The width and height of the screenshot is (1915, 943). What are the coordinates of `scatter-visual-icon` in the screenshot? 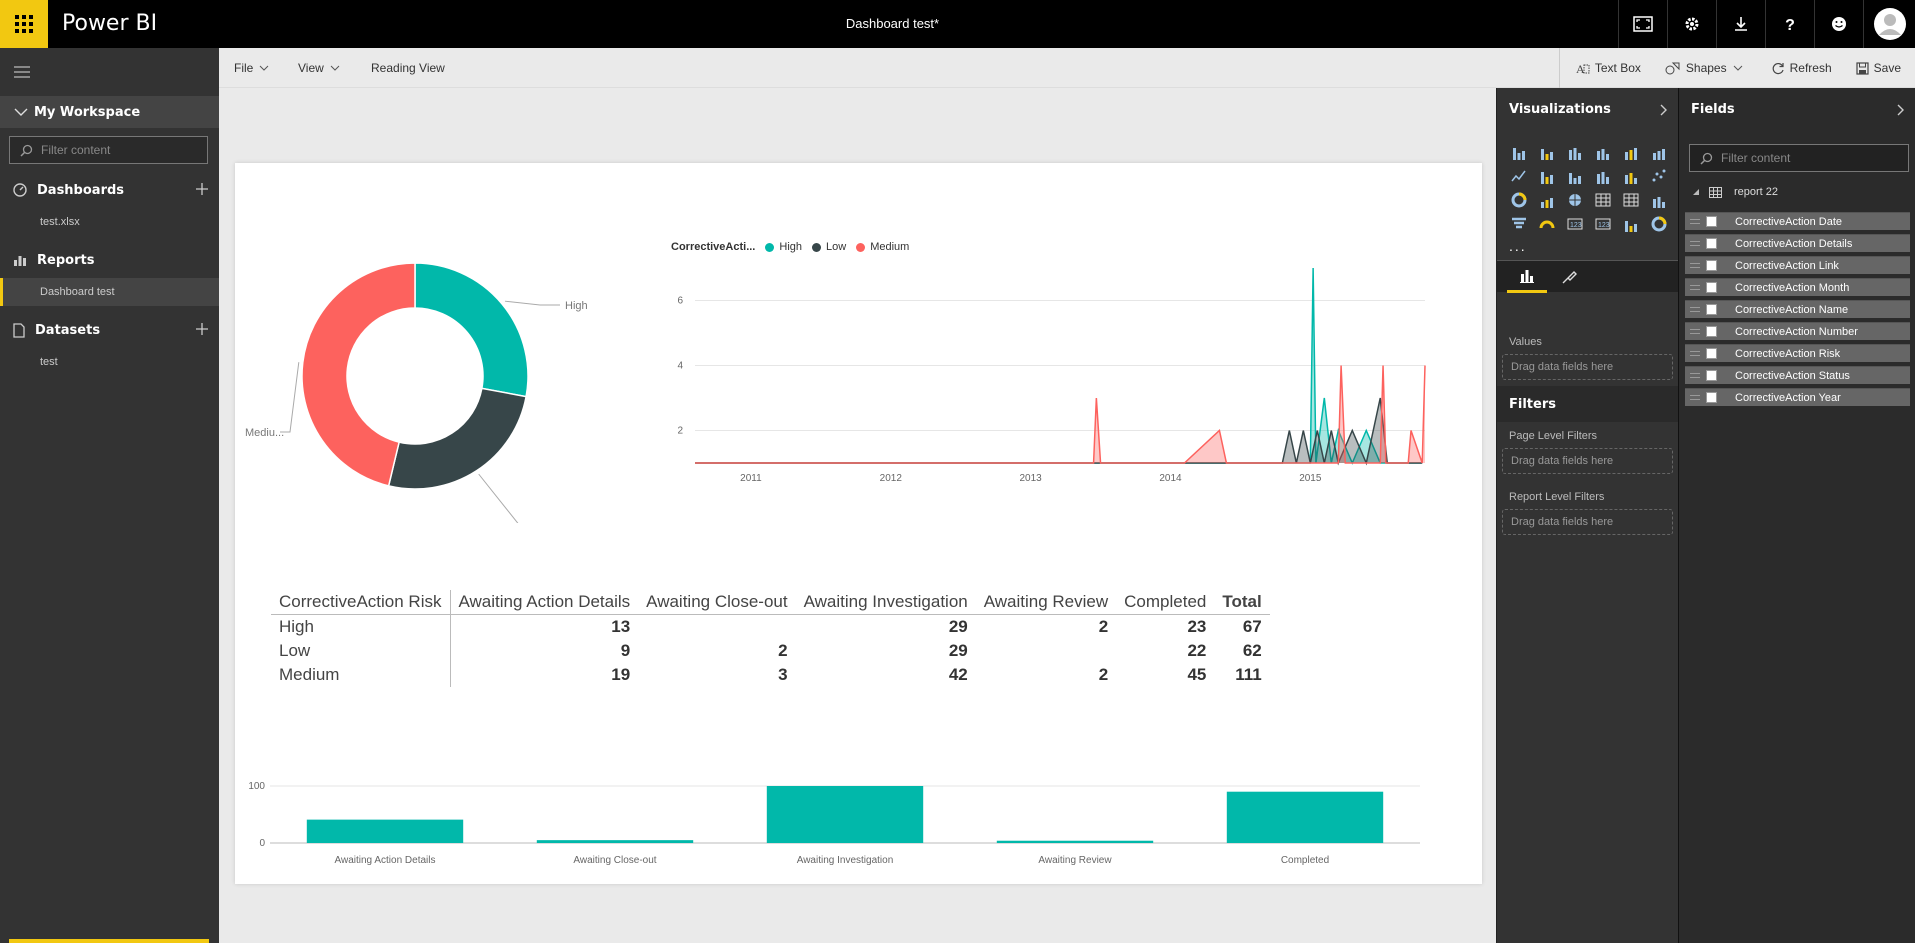 It's located at (1659, 176).